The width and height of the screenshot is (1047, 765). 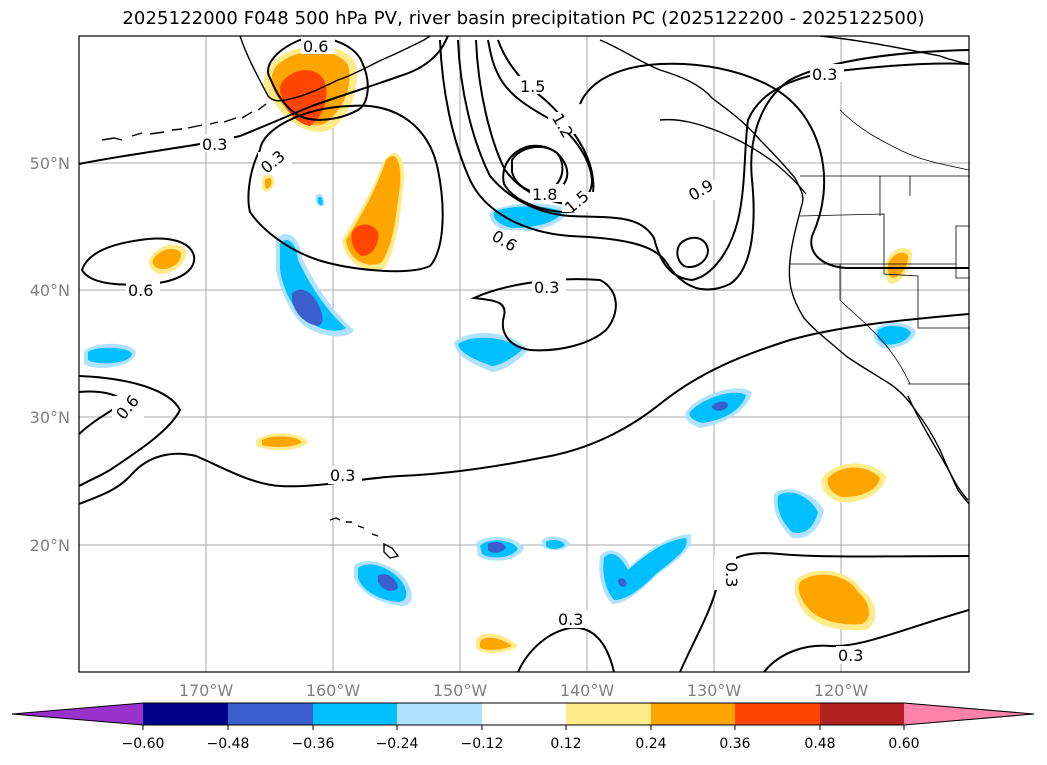 I want to click on lat-label: 50°N, so click(x=50, y=163).